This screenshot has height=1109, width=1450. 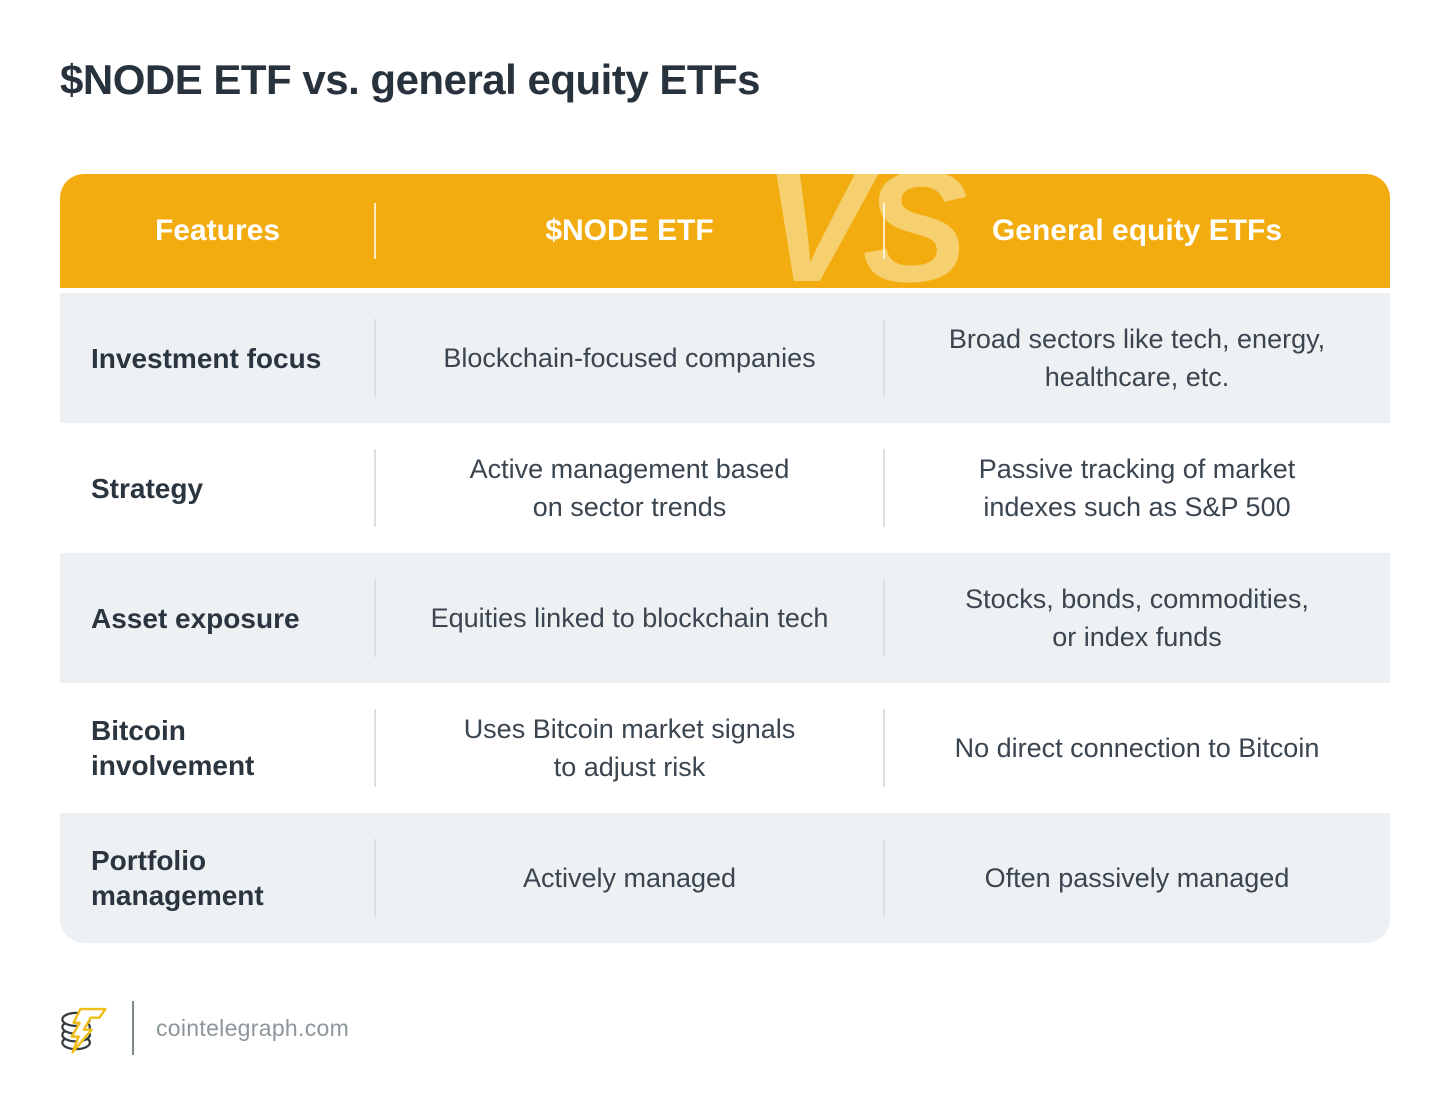 What do you see at coordinates (1137, 230) in the screenshot?
I see `header-cell-general-etfs: General equity ETFs` at bounding box center [1137, 230].